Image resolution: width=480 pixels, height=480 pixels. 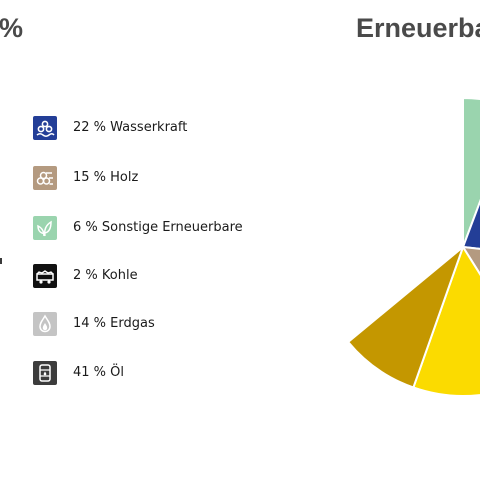 What do you see at coordinates (45, 276) in the screenshot?
I see `coal-cart-icon` at bounding box center [45, 276].